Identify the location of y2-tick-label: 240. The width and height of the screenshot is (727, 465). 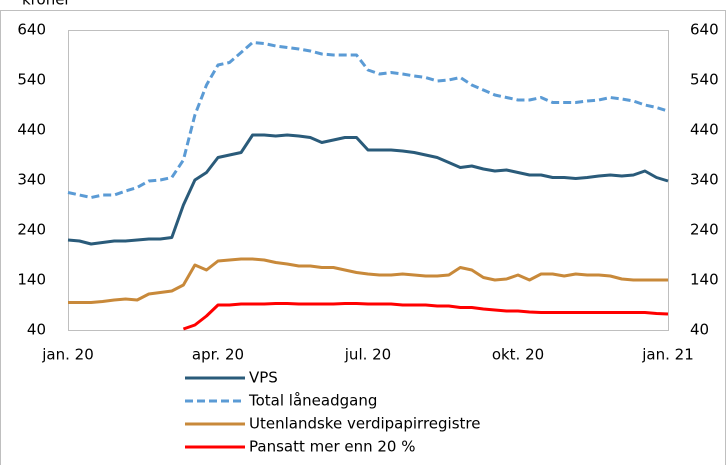
(704, 230).